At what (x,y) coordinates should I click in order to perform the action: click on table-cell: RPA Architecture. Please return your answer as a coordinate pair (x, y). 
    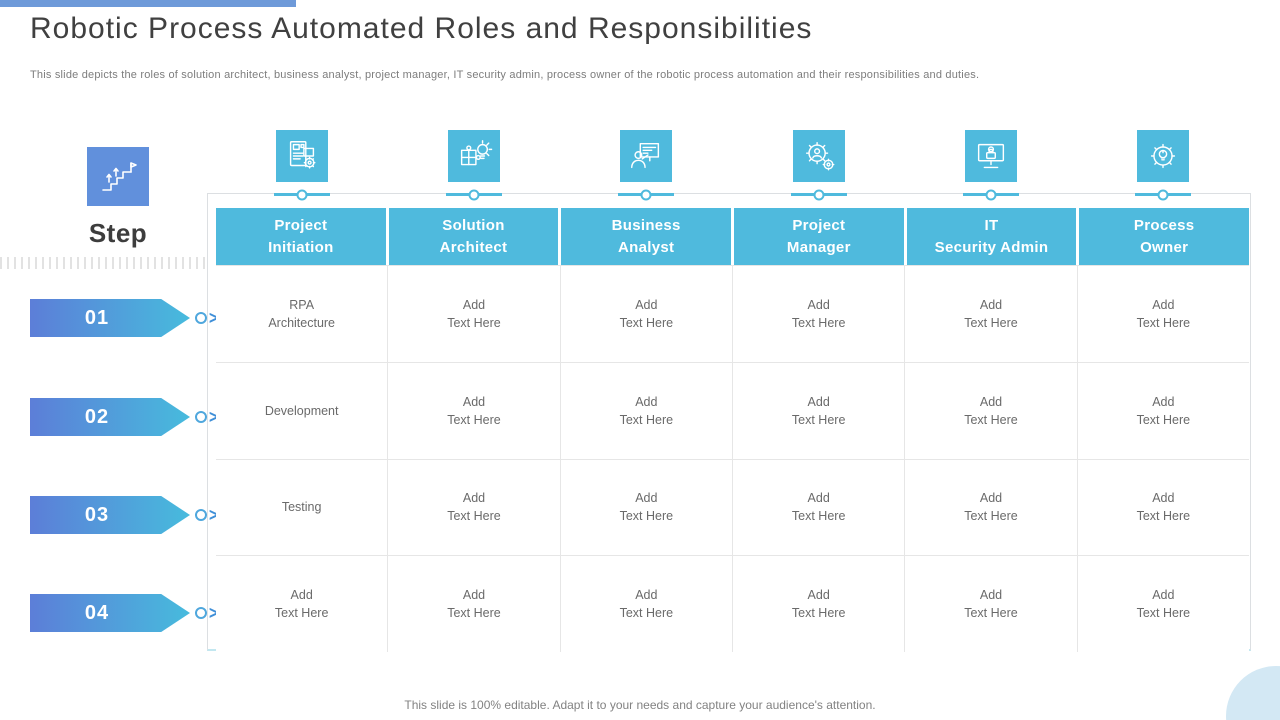
    Looking at the image, I should click on (302, 314).